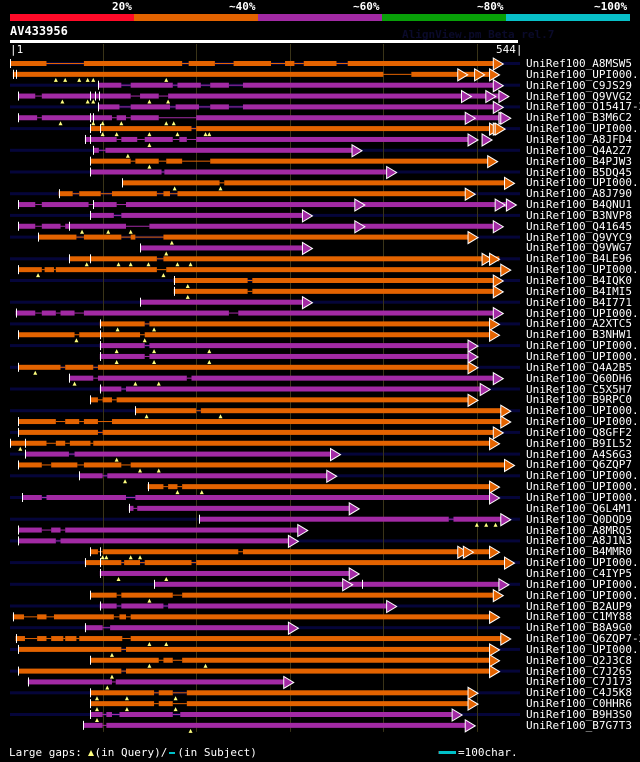  What do you see at coordinates (579, 725) in the screenshot?
I see `hit-label: UniRef100_B7G7T3` at bounding box center [579, 725].